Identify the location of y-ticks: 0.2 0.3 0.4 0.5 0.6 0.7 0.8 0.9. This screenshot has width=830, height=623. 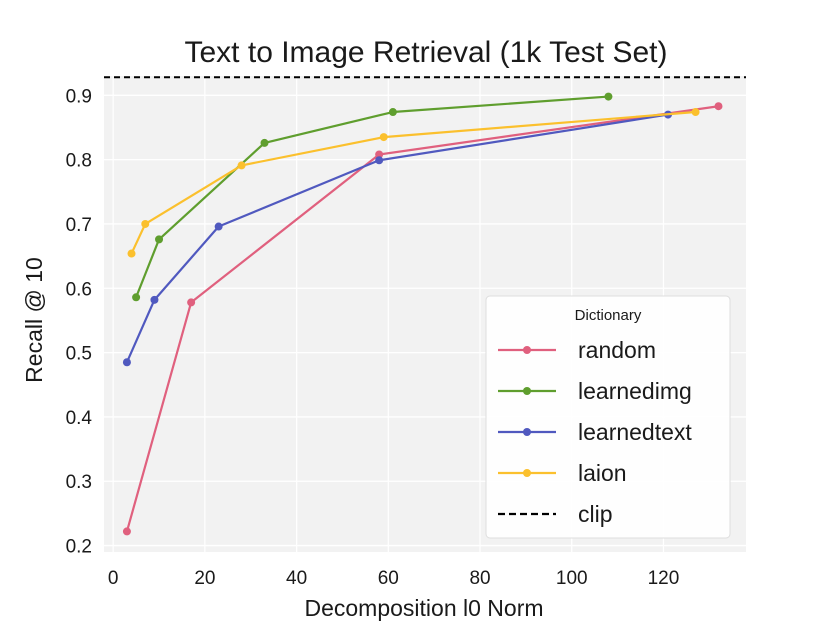
(79, 321).